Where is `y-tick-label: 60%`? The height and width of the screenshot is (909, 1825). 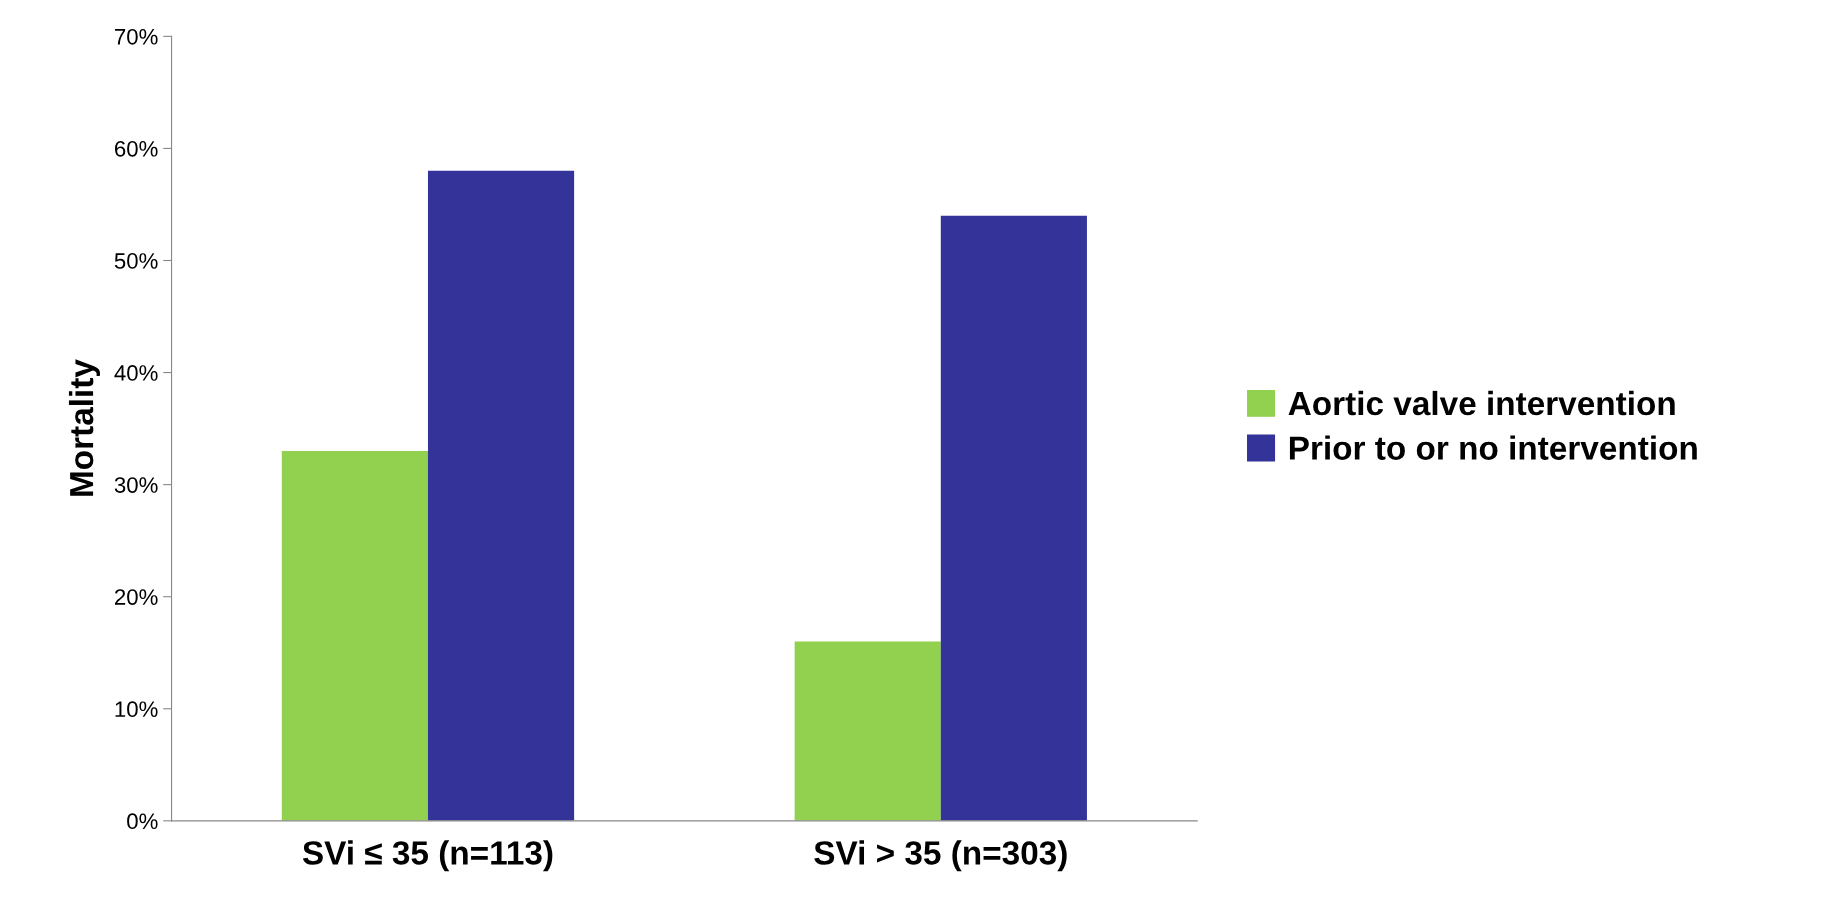
y-tick-label: 60% is located at coordinates (136, 148).